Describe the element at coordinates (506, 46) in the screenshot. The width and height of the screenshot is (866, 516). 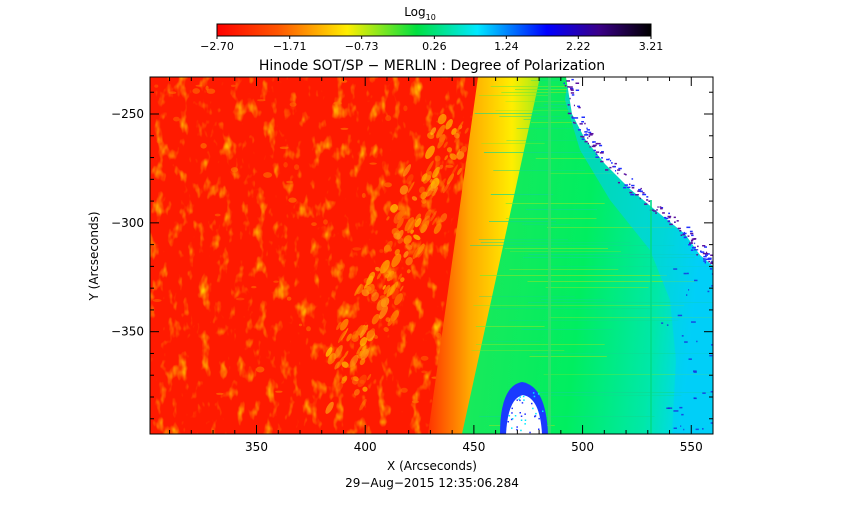
I see `colorbar-tick-label: 1.24` at that location.